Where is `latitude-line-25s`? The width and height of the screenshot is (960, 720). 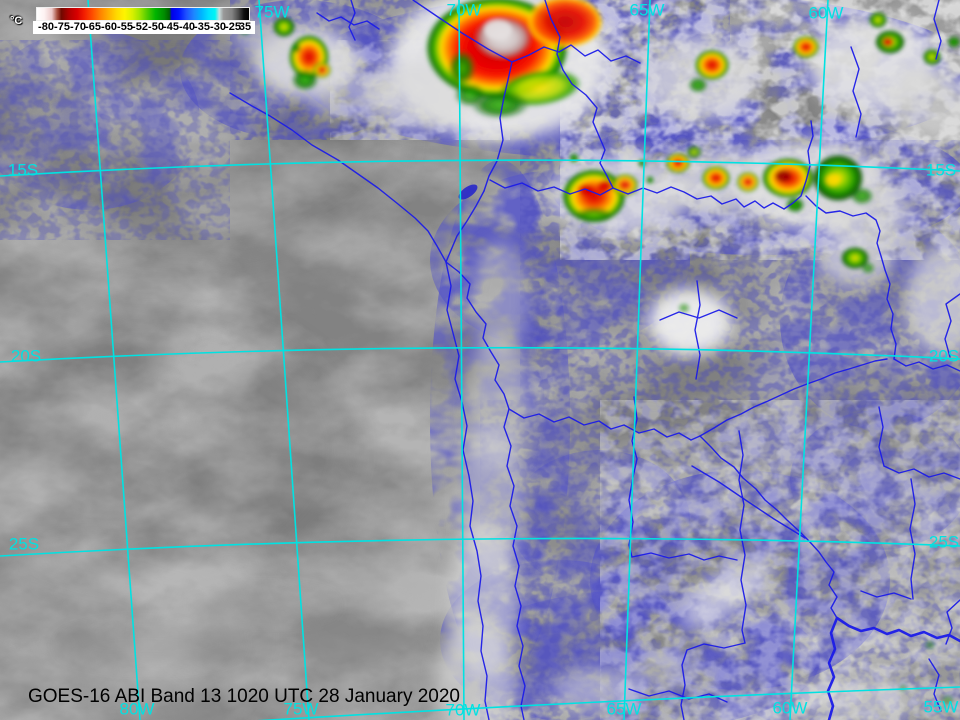 latitude-line-25s is located at coordinates (480, 547).